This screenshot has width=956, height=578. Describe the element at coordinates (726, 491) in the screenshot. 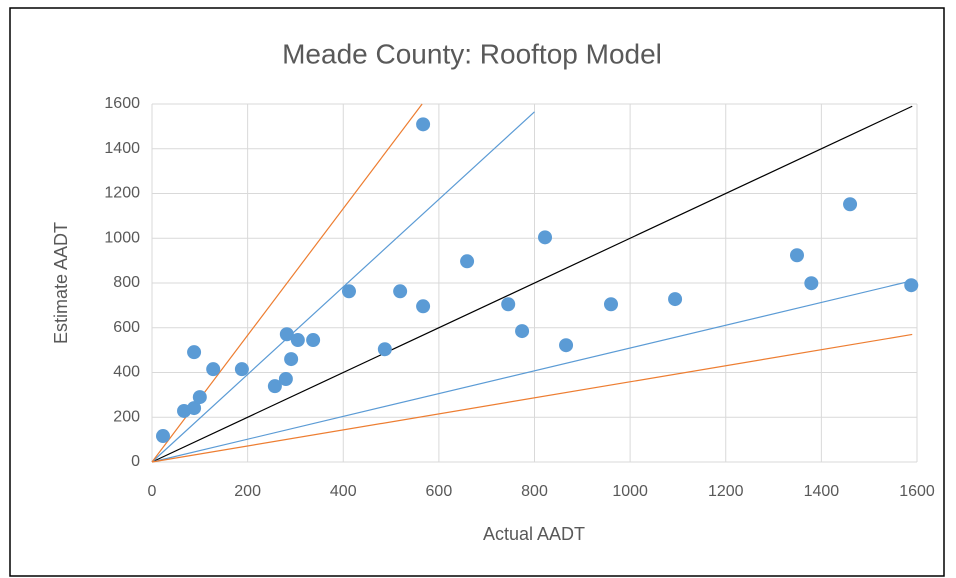

I see `x-tick-label: 1200` at that location.